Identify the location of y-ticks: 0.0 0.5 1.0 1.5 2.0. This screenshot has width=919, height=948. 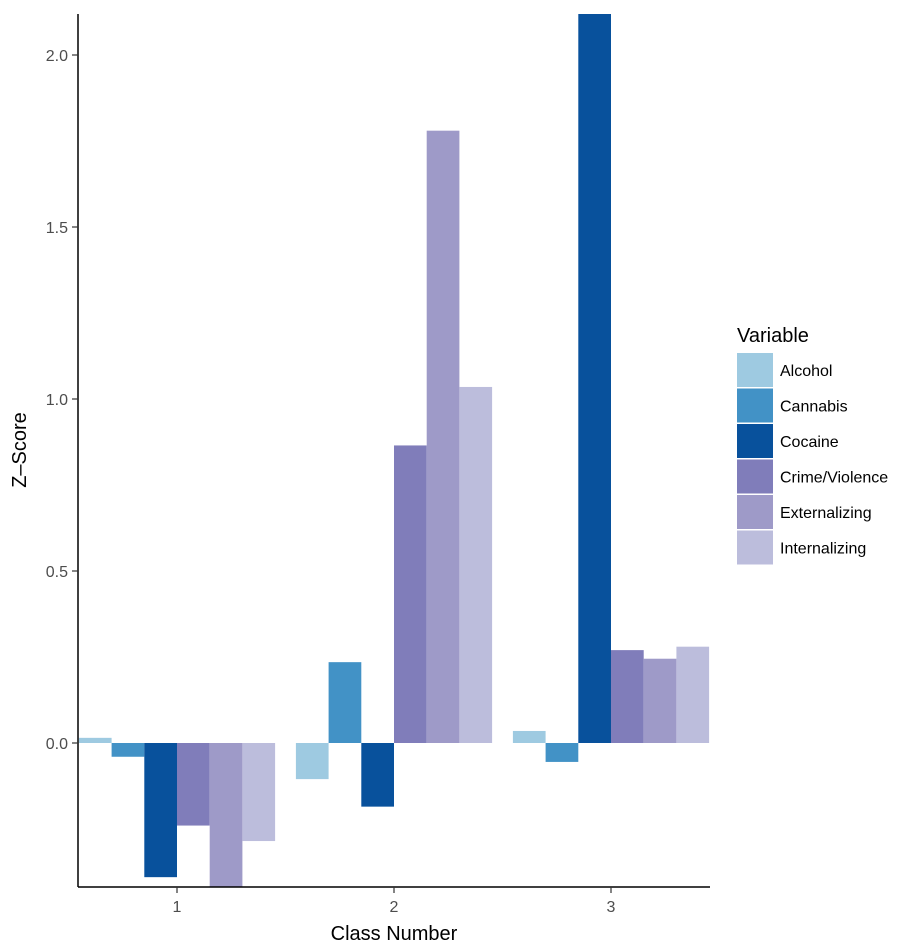
(62, 400).